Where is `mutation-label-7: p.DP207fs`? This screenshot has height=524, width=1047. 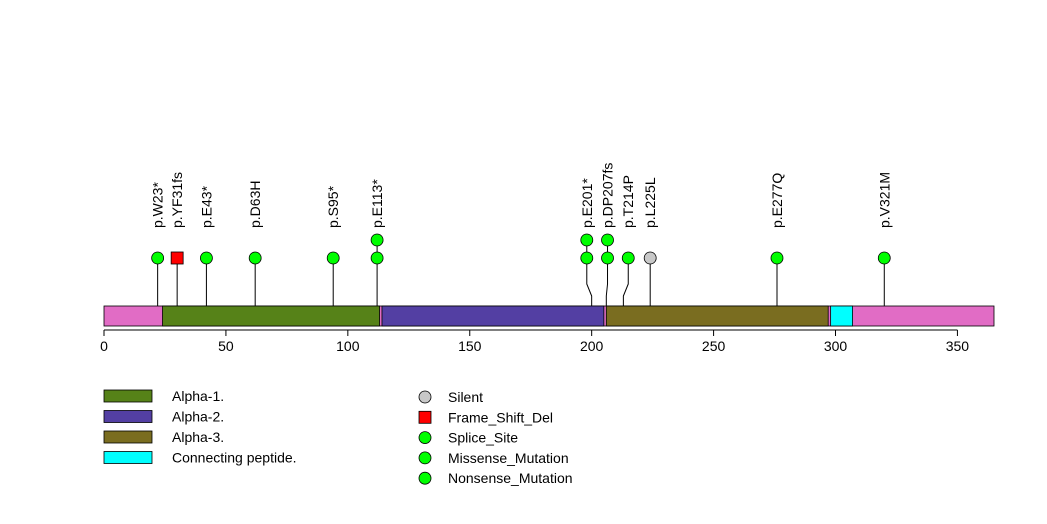
mutation-label-7: p.DP207fs is located at coordinates (608, 195).